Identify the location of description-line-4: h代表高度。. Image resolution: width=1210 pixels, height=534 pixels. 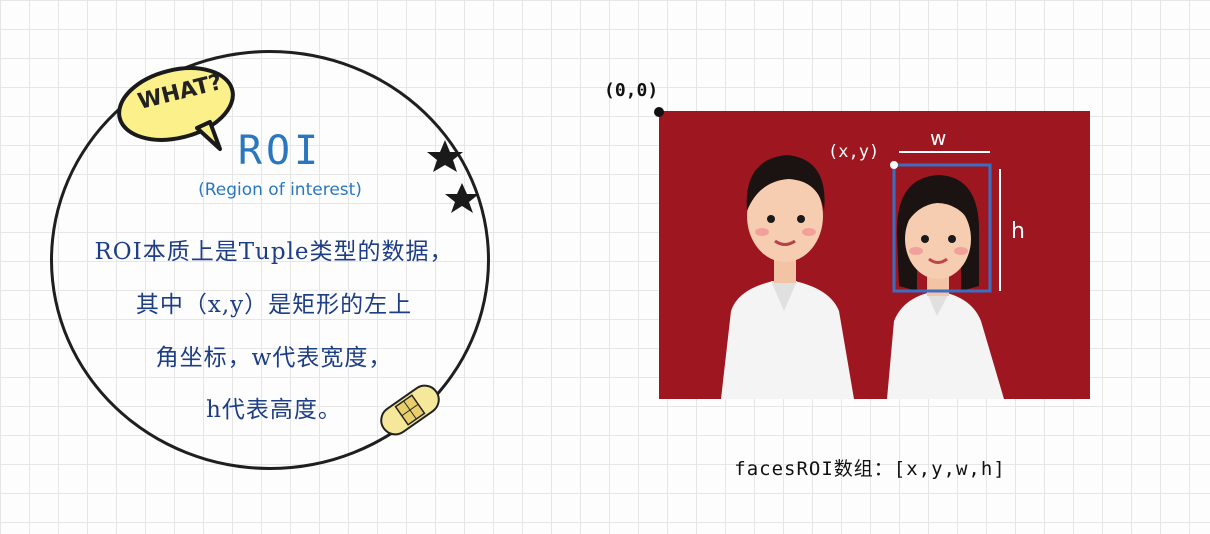
(274, 410).